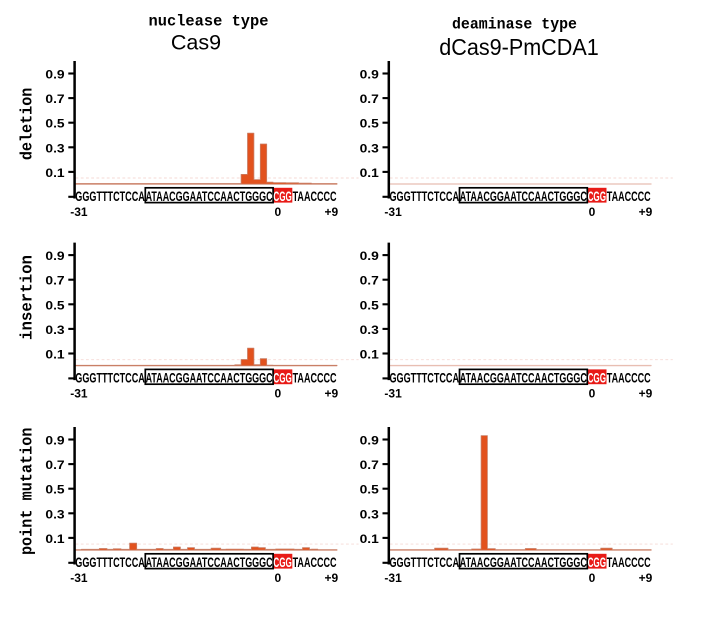  I want to click on svg-text: dCas9-PmCDA1, so click(519, 47).